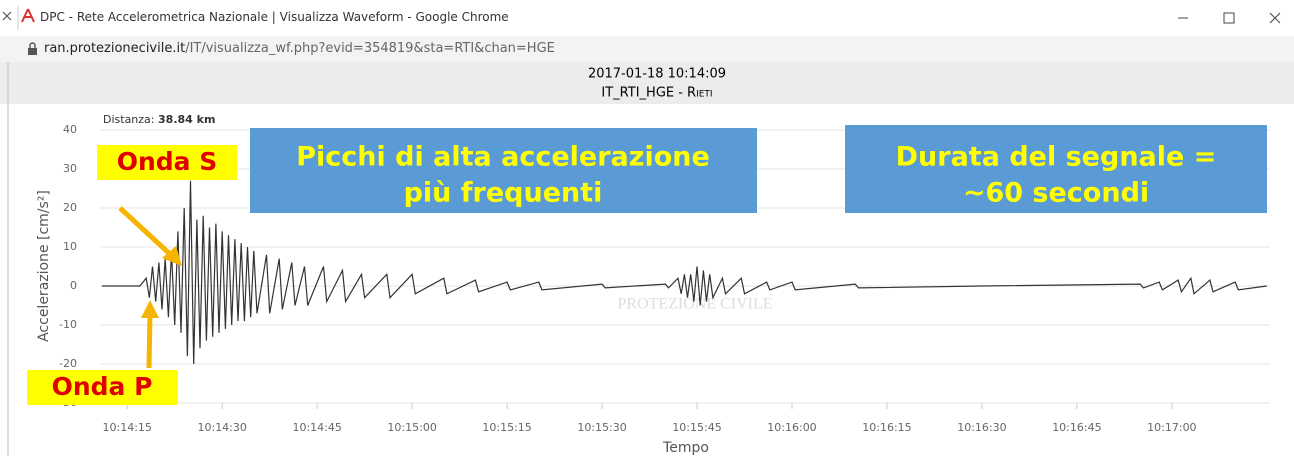 The height and width of the screenshot is (456, 1294). Describe the element at coordinates (28, 15) in the screenshot. I see `site-icon` at that location.